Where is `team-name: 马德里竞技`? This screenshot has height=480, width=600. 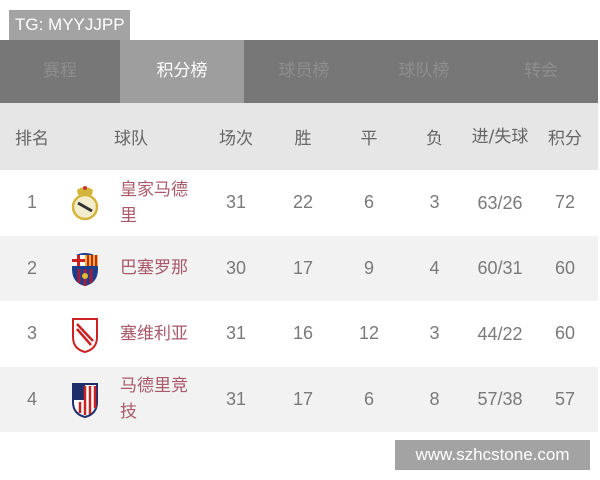
team-name: 马德里竞技 is located at coordinates (154, 399).